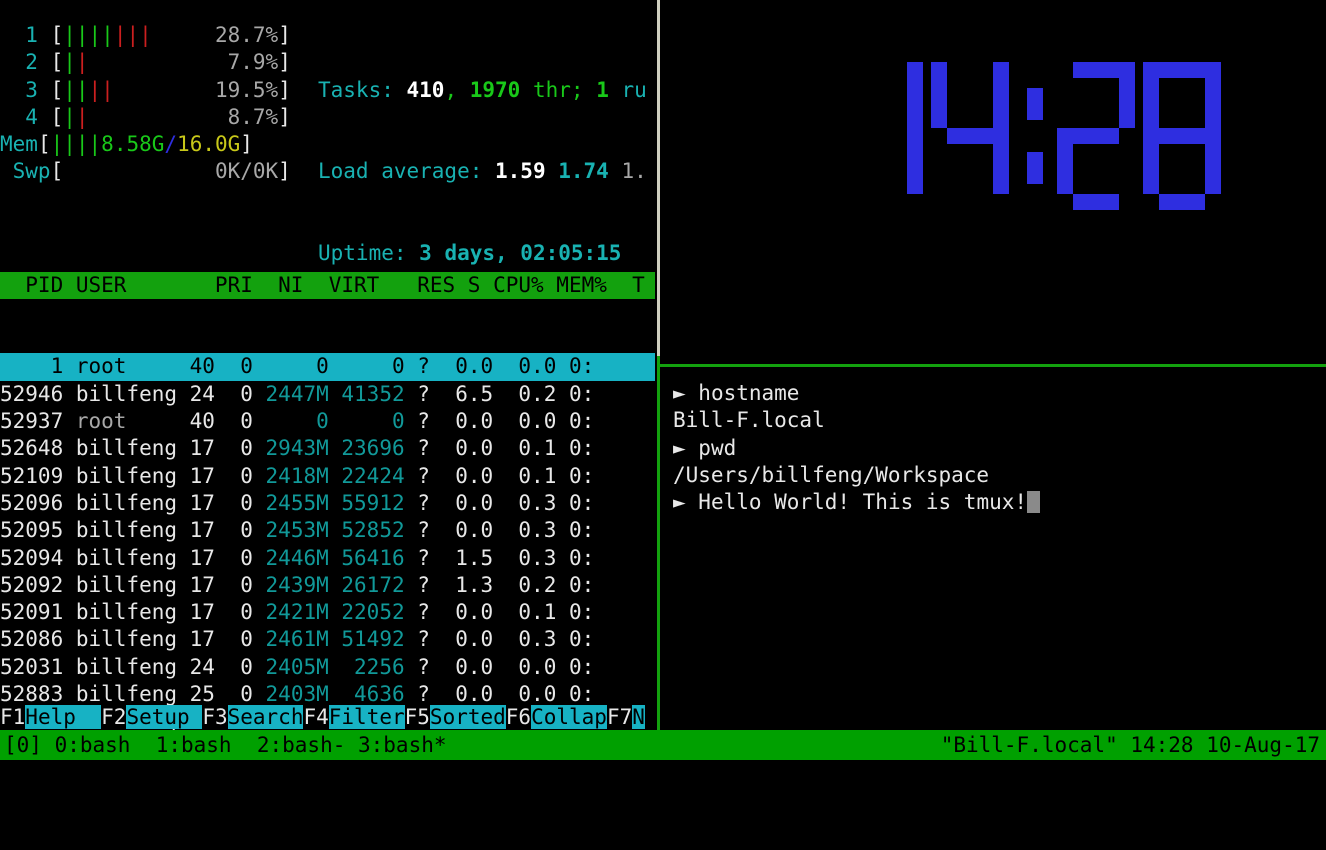  I want to click on table-row: 1 root 40 0 0 0 ? 0.0 0.0 0:, so click(327, 367).